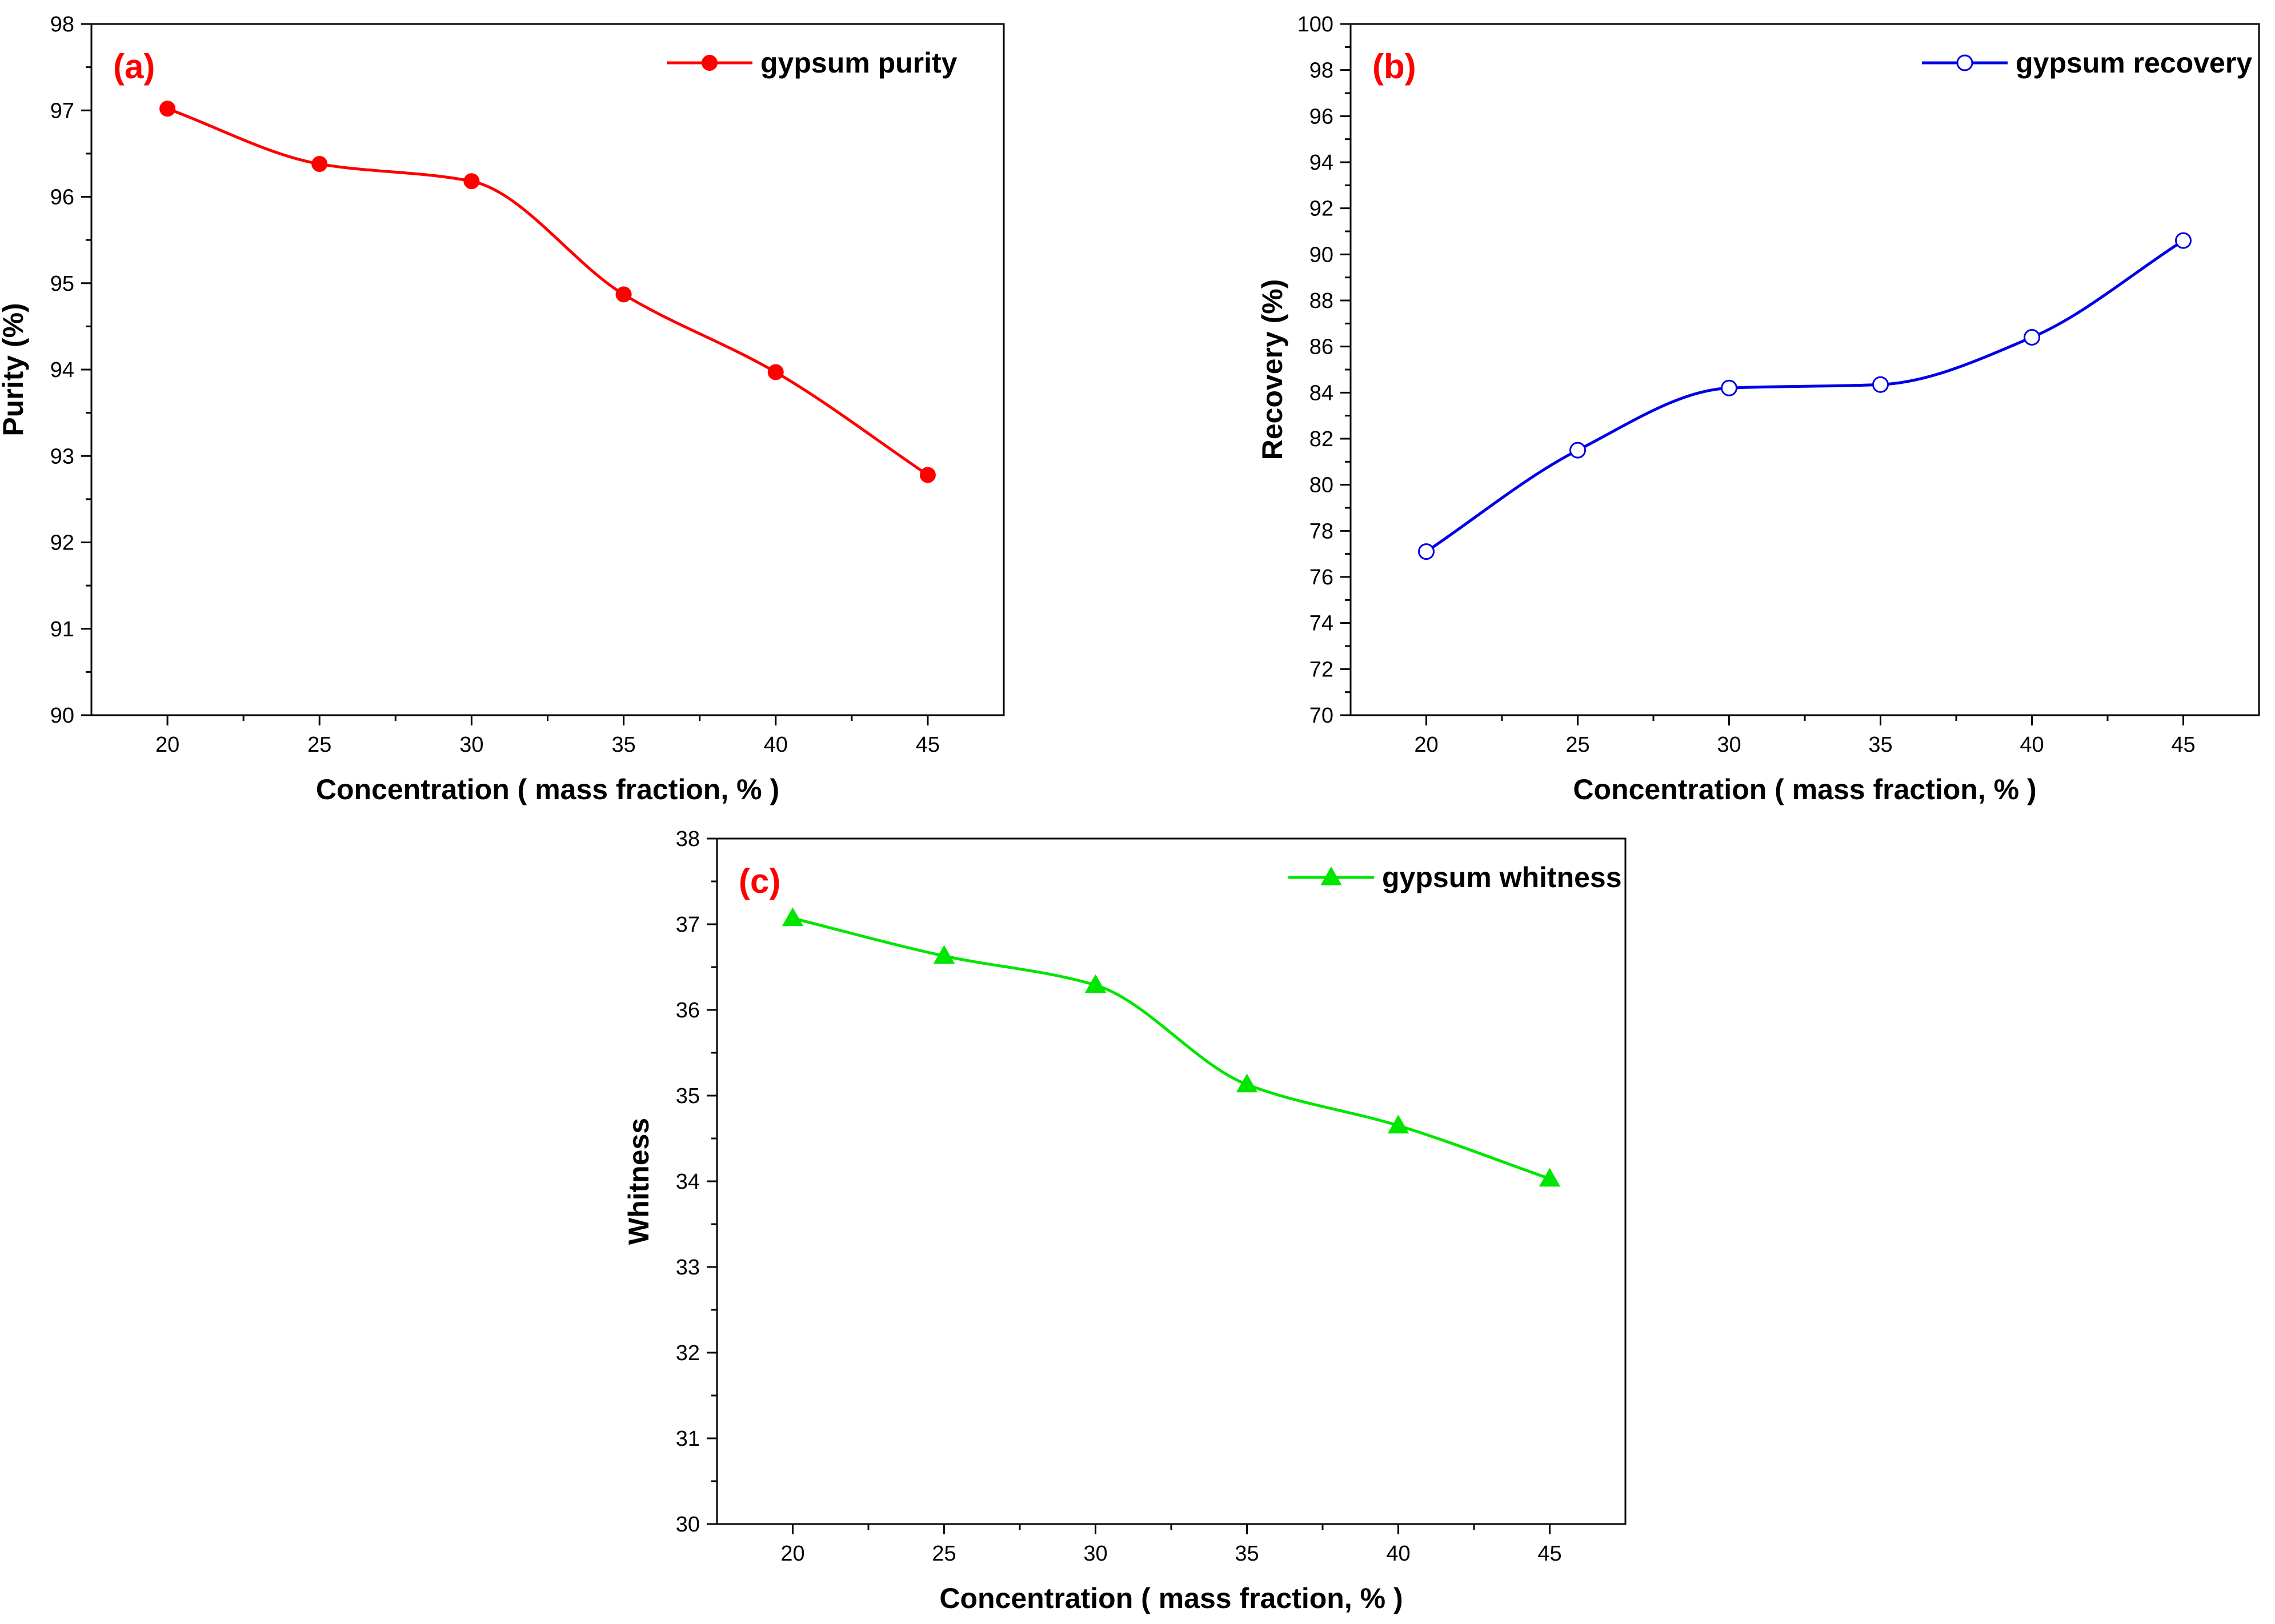 This screenshot has width=2275, height=1624. What do you see at coordinates (688, 1182) in the screenshot?
I see `y-tick-label-c: 34` at bounding box center [688, 1182].